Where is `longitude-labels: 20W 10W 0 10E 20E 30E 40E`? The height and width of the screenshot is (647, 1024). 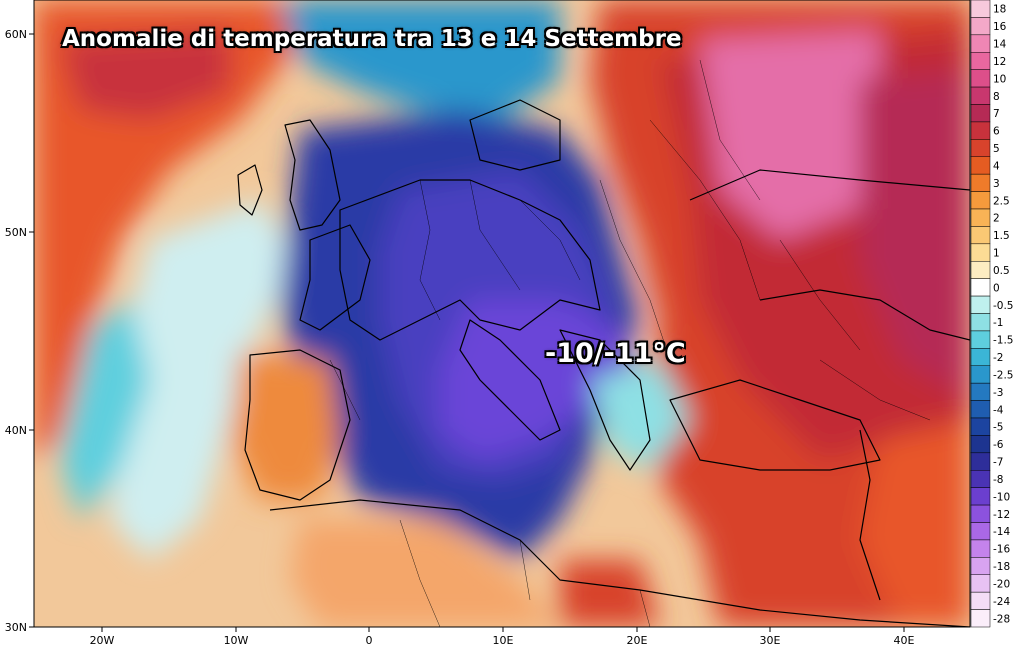
longitude-labels: 20W 10W 0 10E 20E 30E 40E is located at coordinates (502, 640).